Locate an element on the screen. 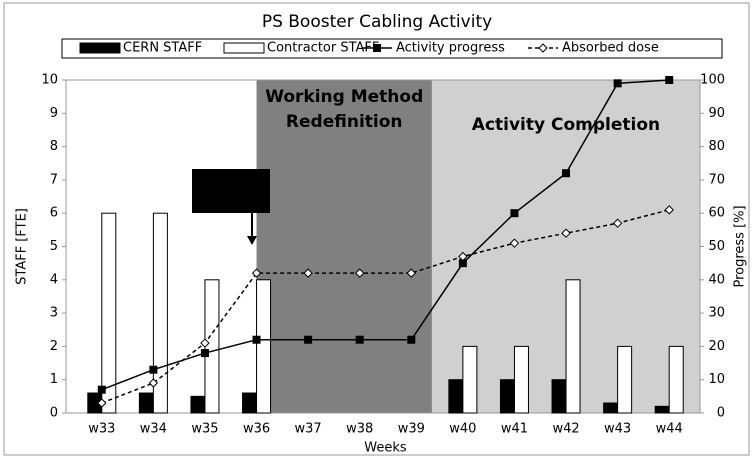  y2-tick-label: 90 is located at coordinates (716, 113).